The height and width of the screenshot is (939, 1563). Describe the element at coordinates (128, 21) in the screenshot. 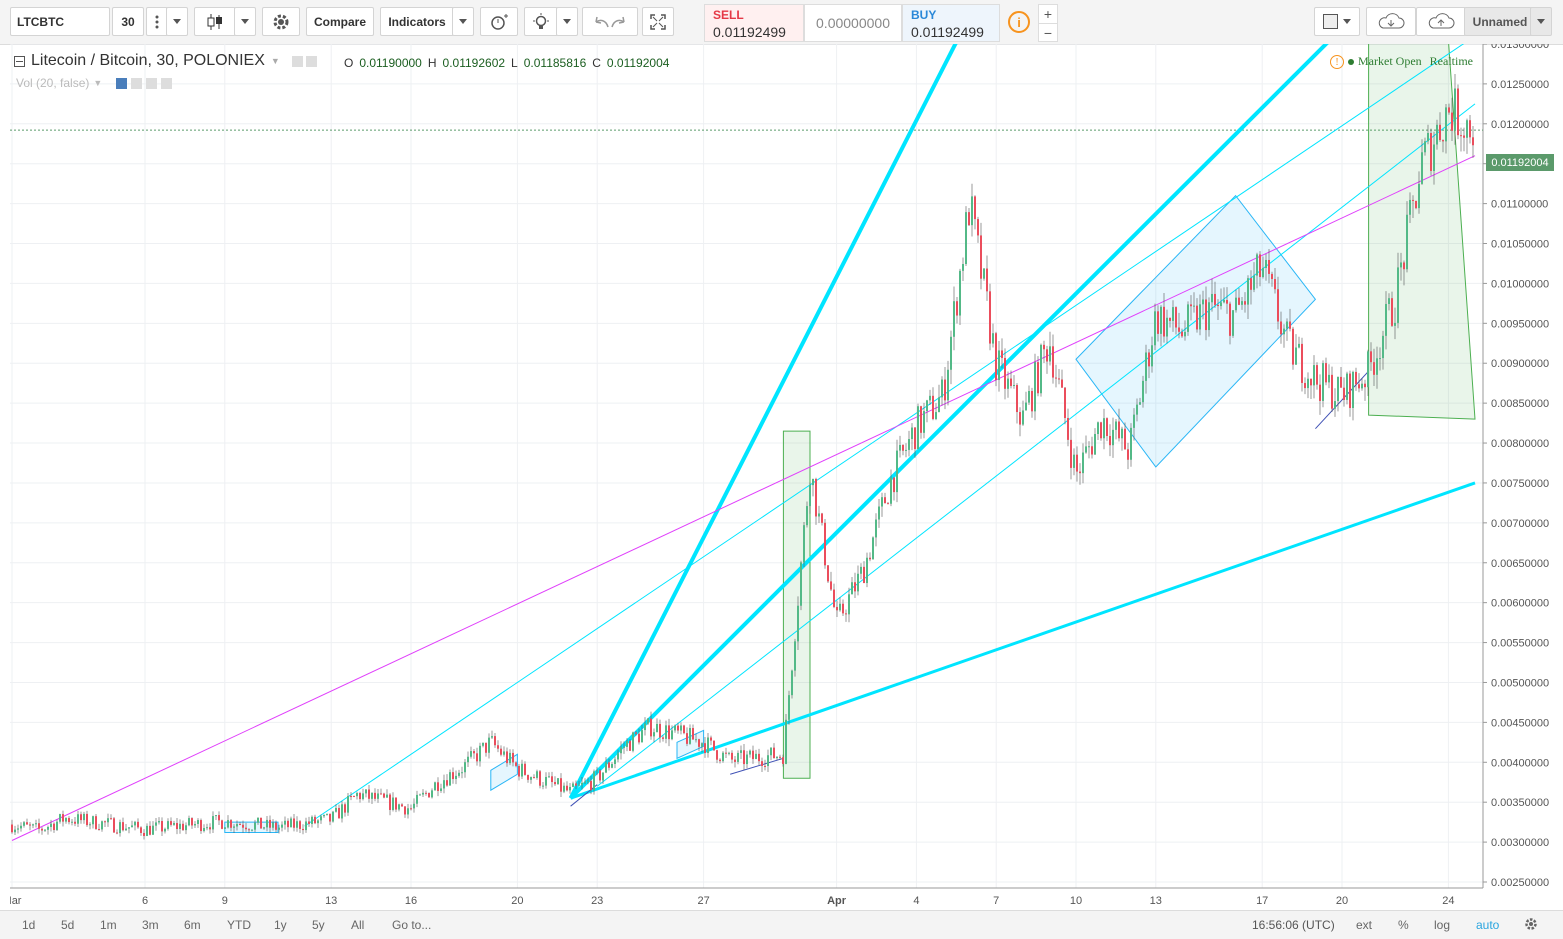

I see `interval-button: 30` at that location.